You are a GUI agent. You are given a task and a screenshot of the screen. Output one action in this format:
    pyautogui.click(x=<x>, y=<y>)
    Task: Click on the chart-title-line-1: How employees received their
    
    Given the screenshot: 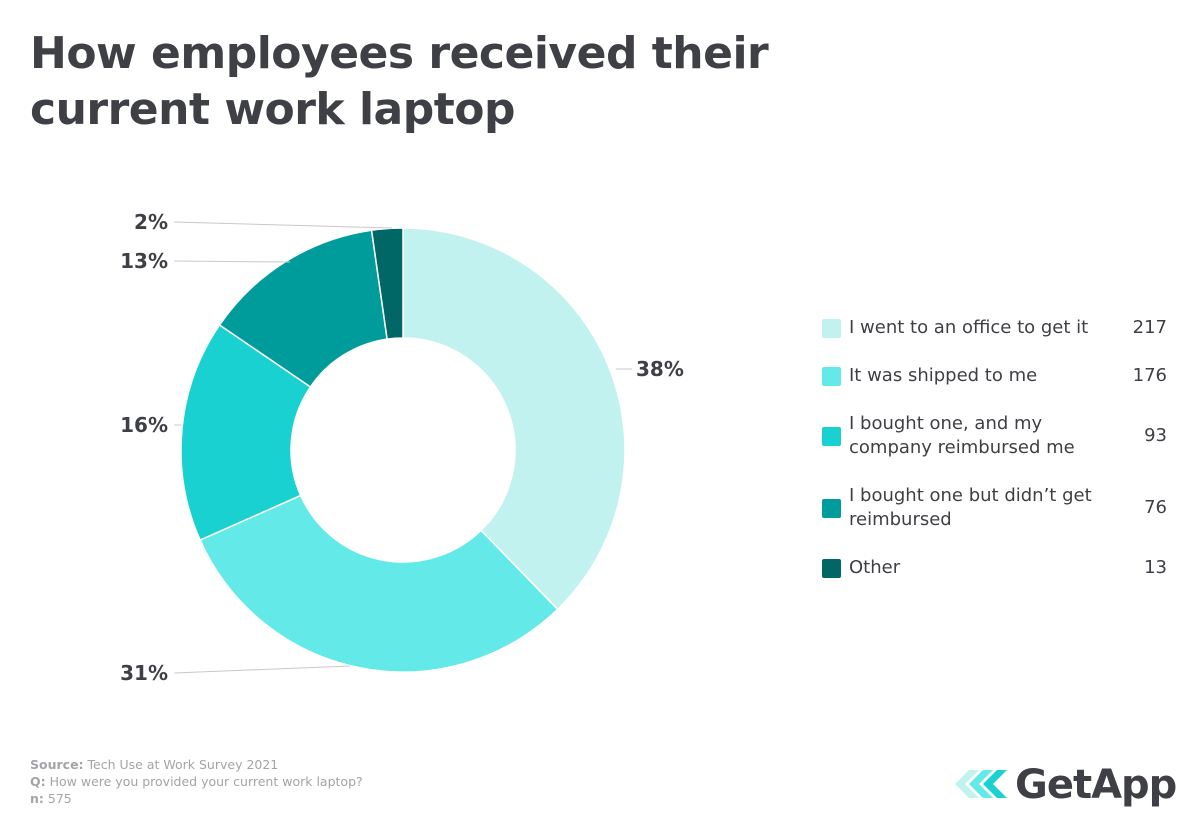 What is the action you would take?
    pyautogui.click(x=399, y=53)
    